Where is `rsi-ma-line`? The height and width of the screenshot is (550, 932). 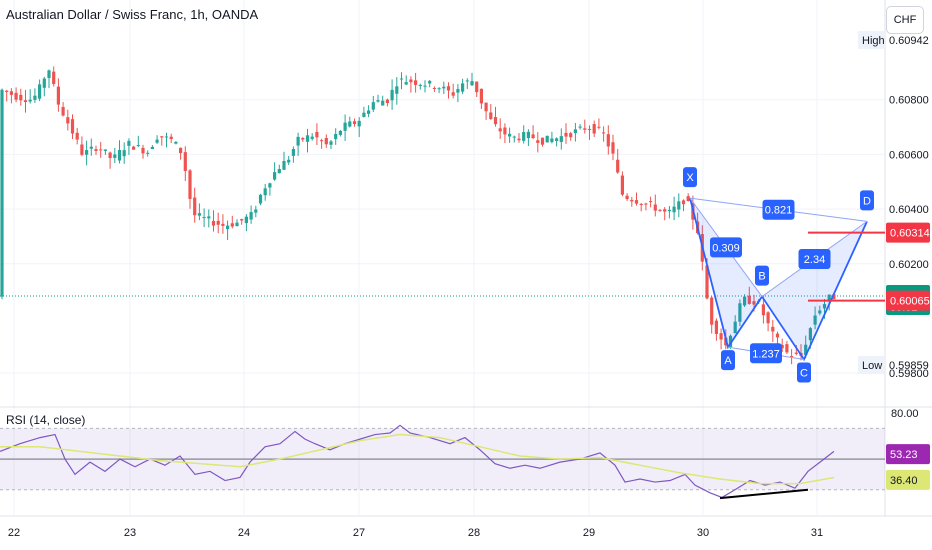 rsi-ma-line is located at coordinates (417, 459).